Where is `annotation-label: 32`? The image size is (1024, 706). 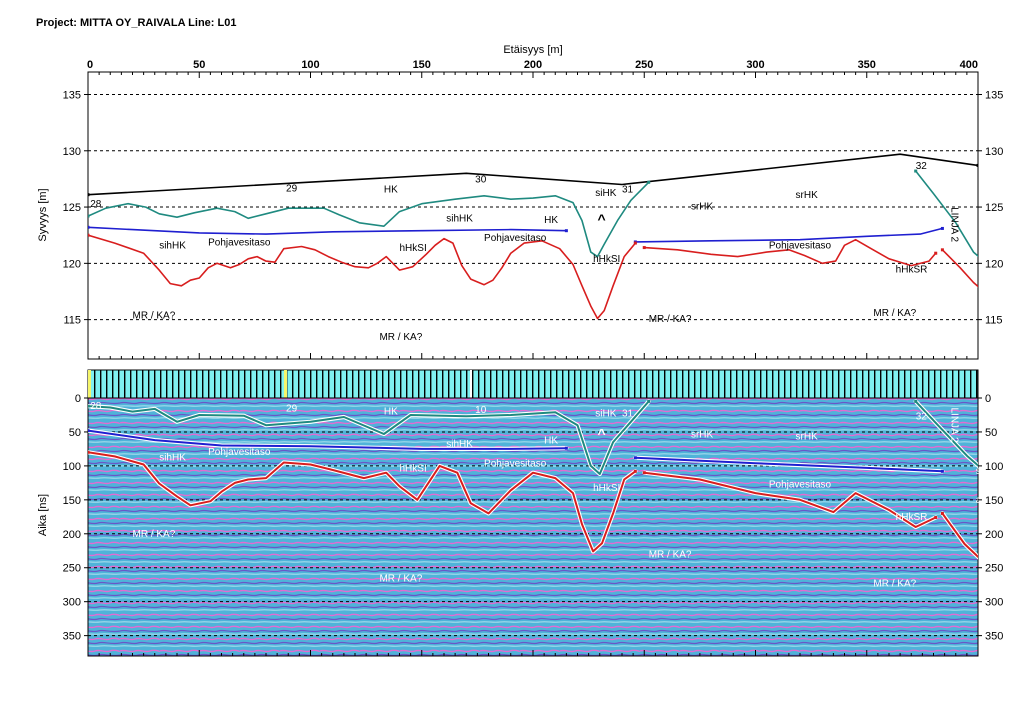
annotation-label: 32 is located at coordinates (922, 166).